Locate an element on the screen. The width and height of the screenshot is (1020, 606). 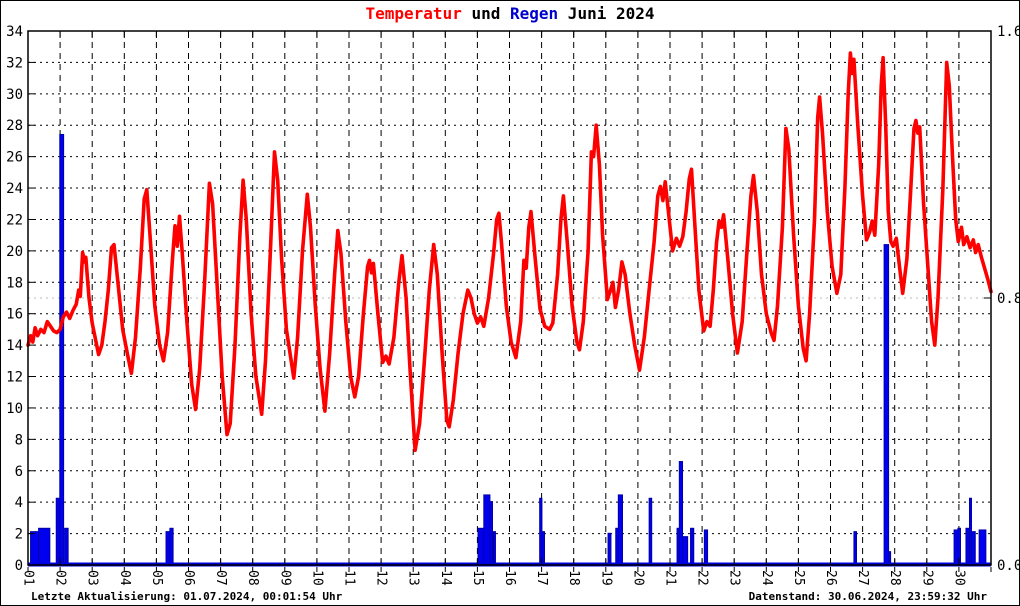
y-left-tick-label: 0 is located at coordinates (19, 566).